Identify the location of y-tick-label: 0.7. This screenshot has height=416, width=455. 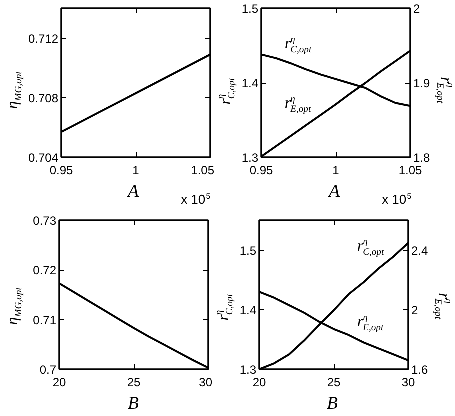
(48, 370).